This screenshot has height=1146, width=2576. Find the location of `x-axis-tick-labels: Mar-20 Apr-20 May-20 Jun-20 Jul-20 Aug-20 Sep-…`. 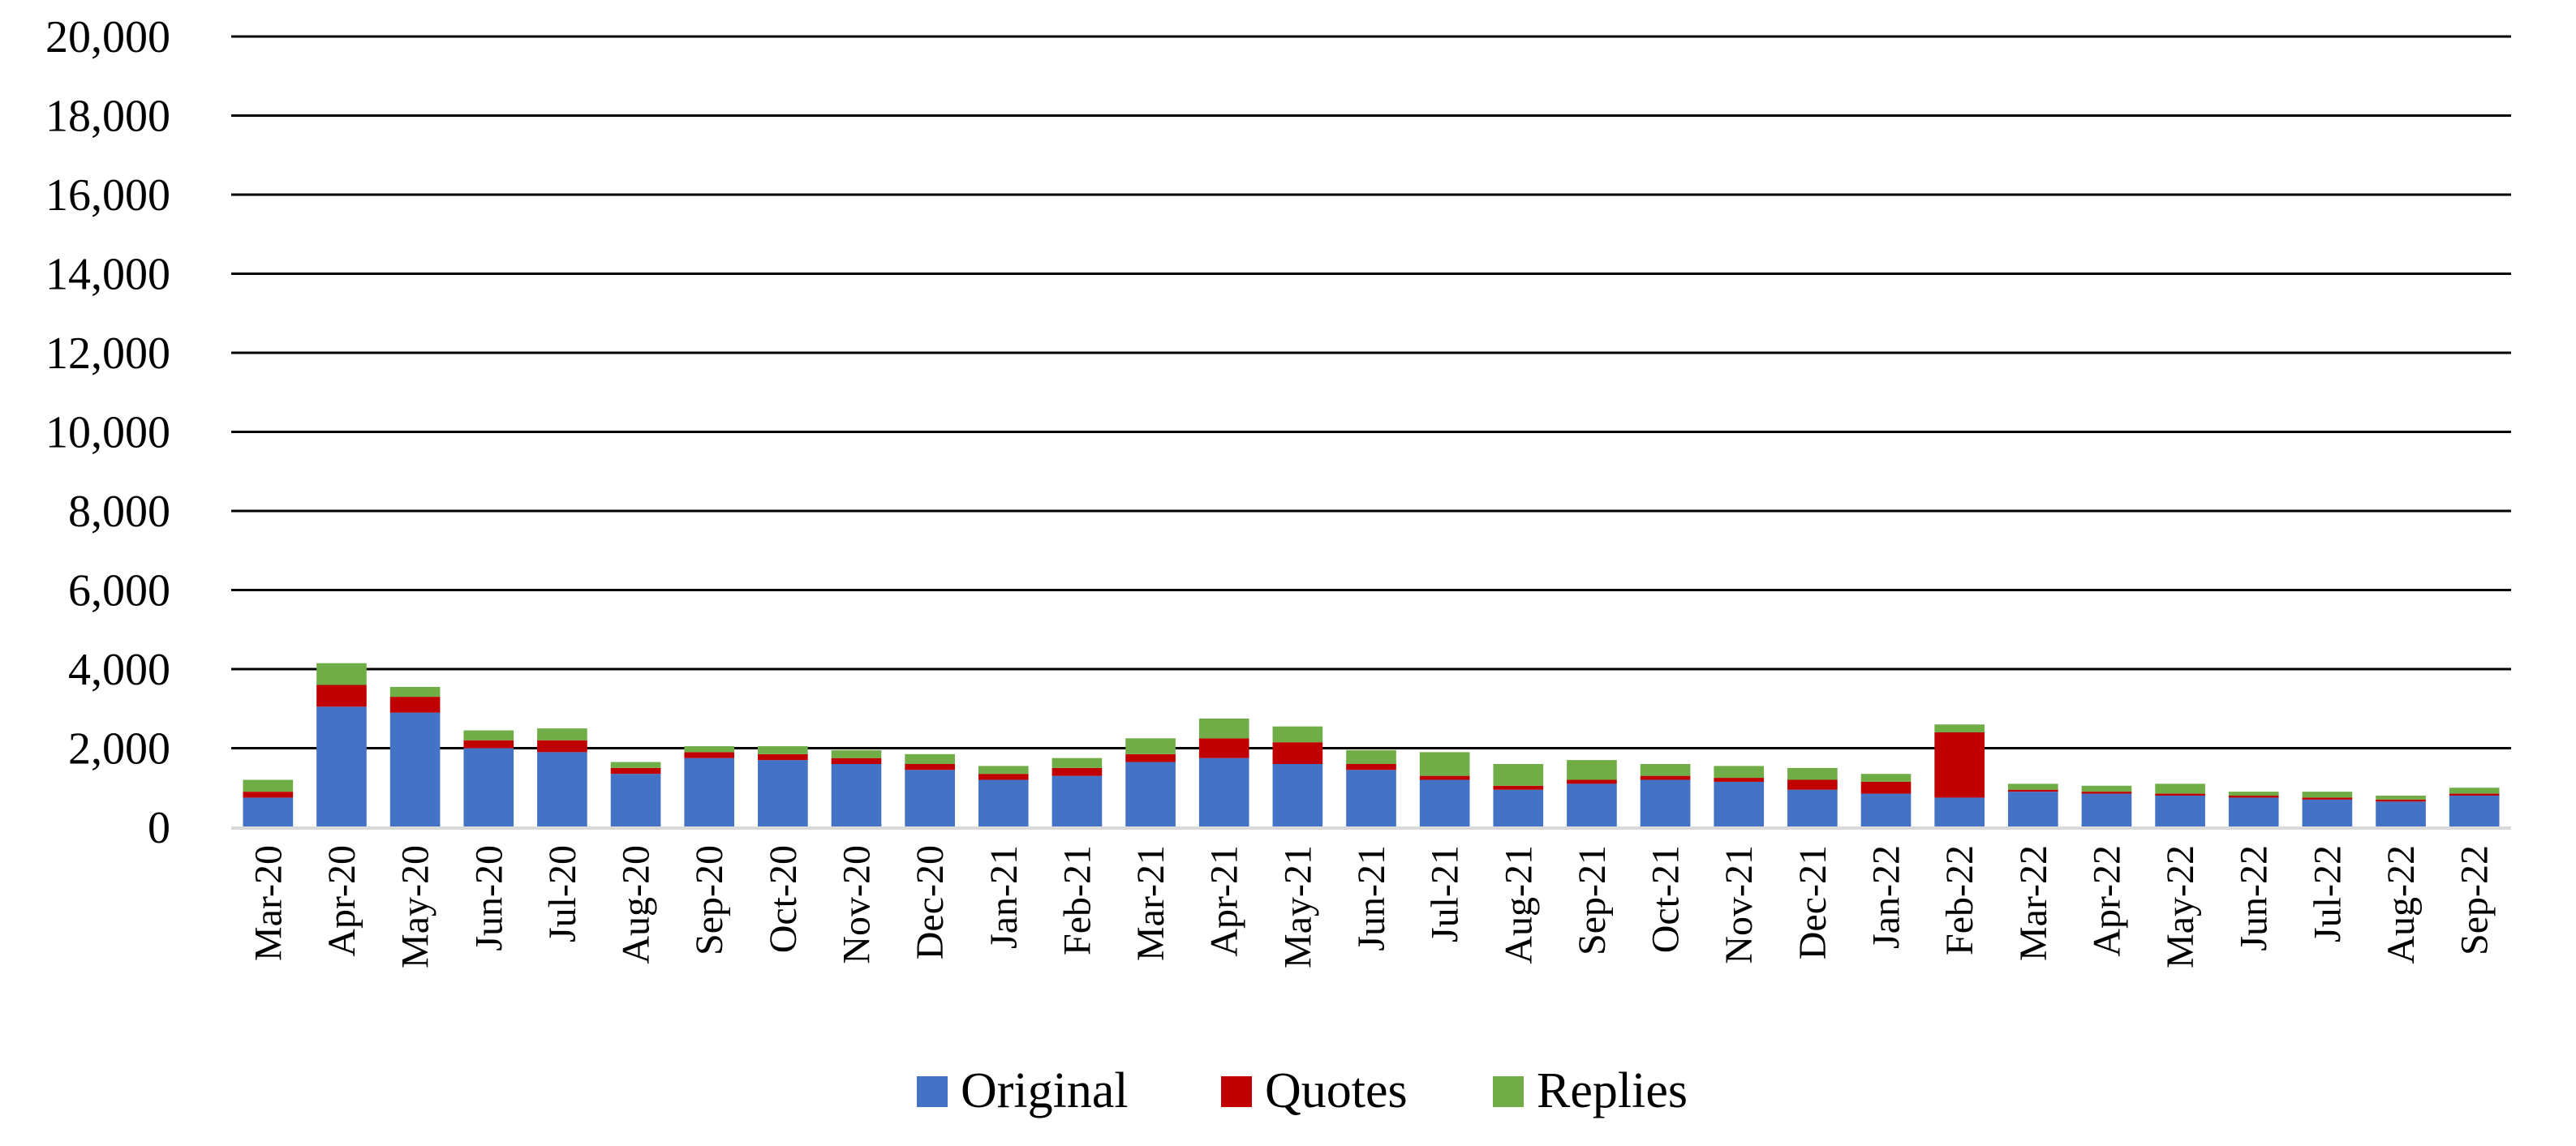

x-axis-tick-labels: Mar-20 Apr-20 May-20 Jun-20 Jul-20 Aug-20 Sep-… is located at coordinates (1371, 906).